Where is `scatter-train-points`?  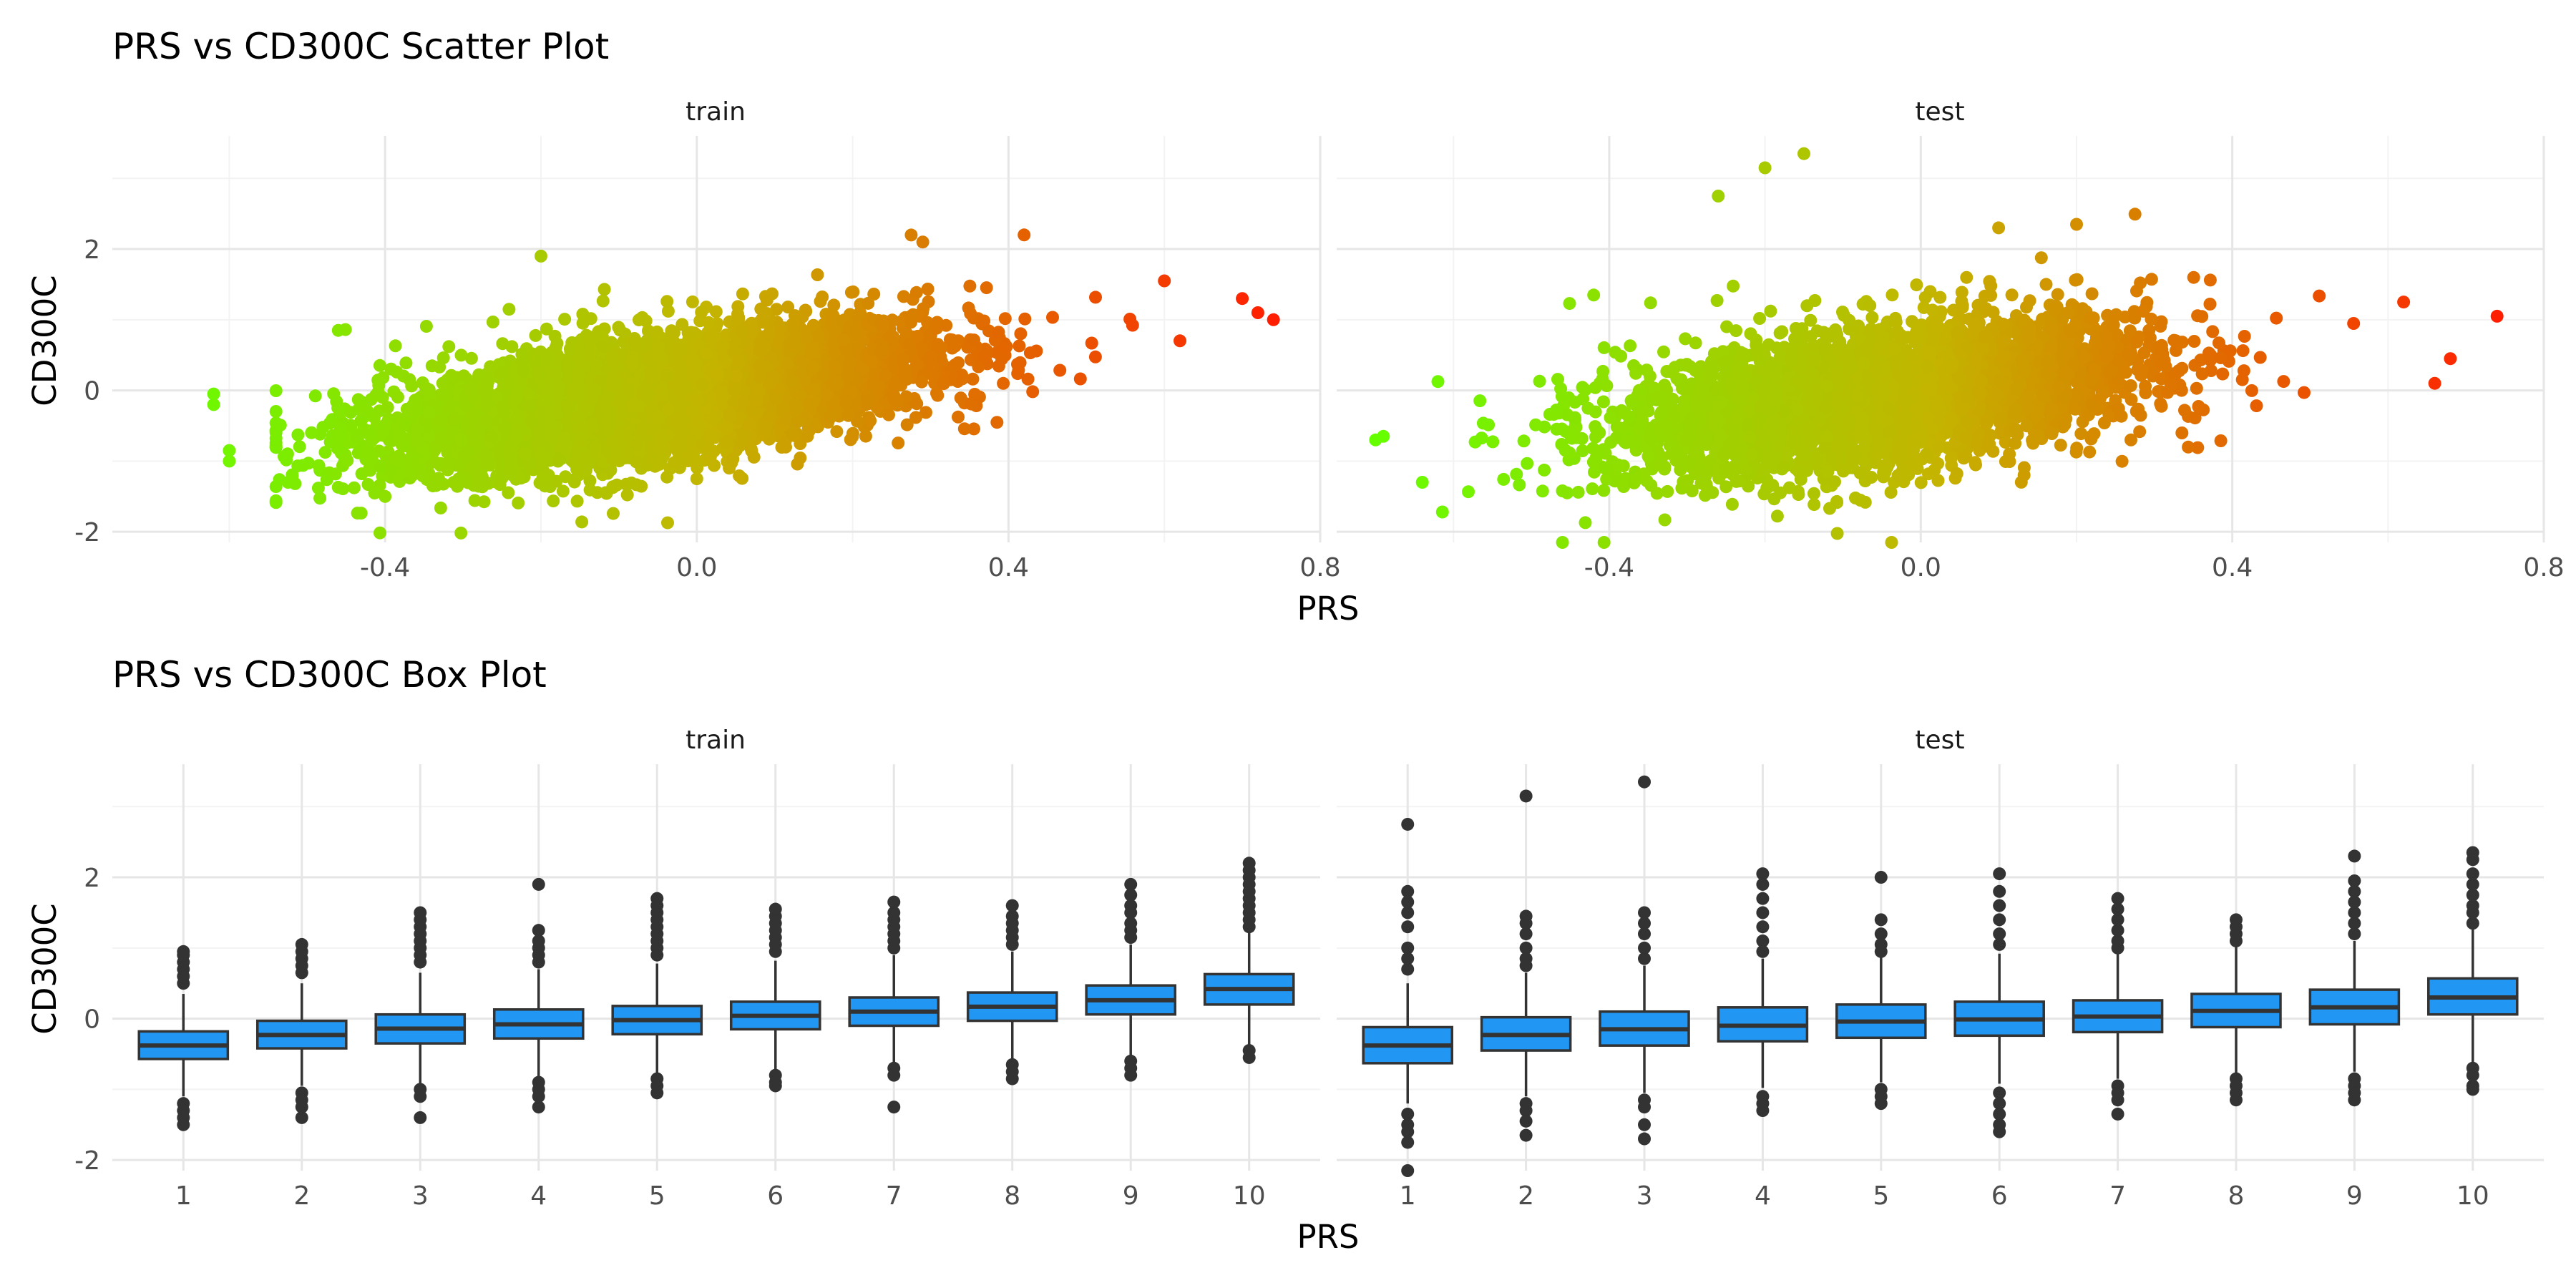
scatter-train-points is located at coordinates (743, 384).